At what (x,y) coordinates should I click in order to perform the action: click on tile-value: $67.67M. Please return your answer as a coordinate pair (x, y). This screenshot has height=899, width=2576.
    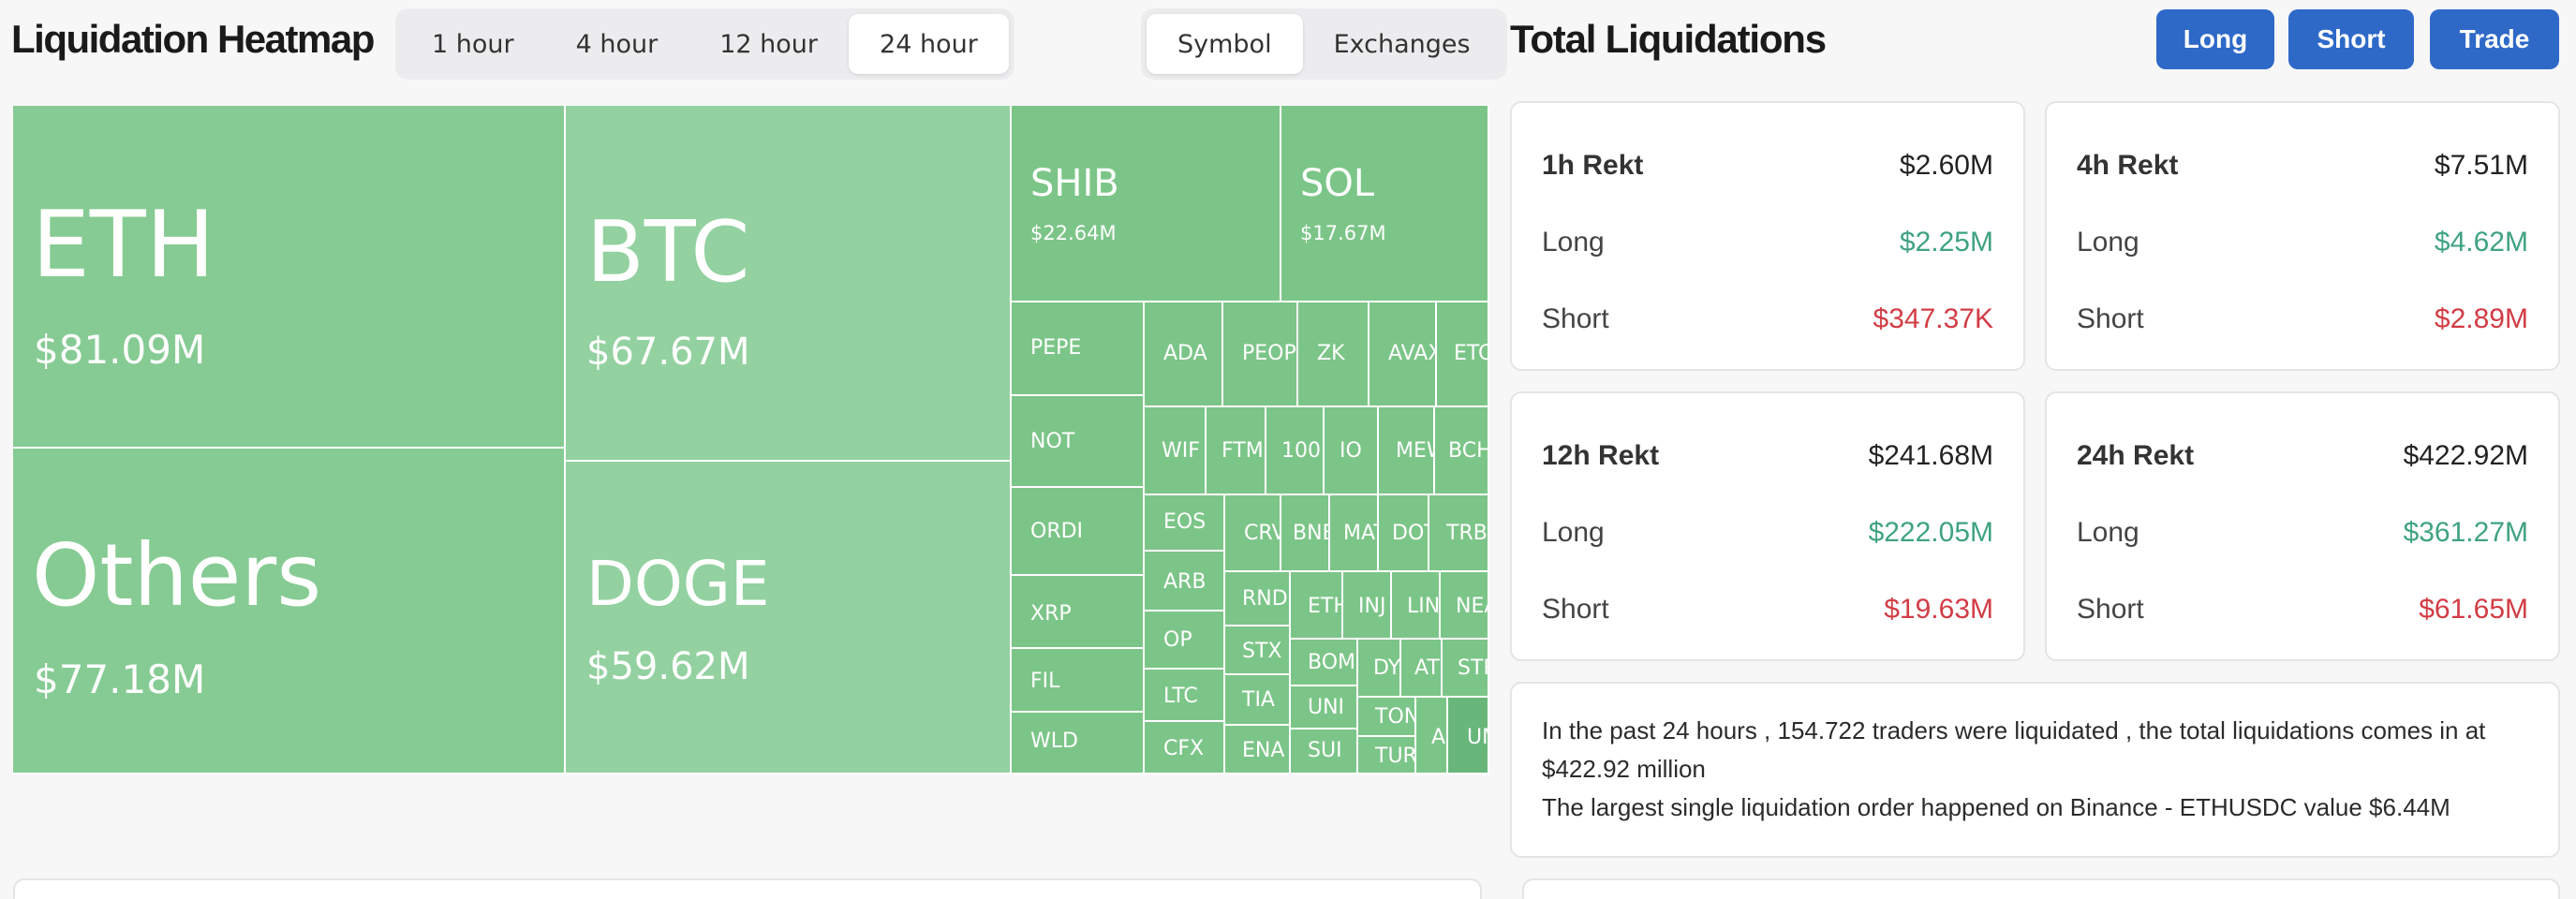
    Looking at the image, I should click on (668, 352).